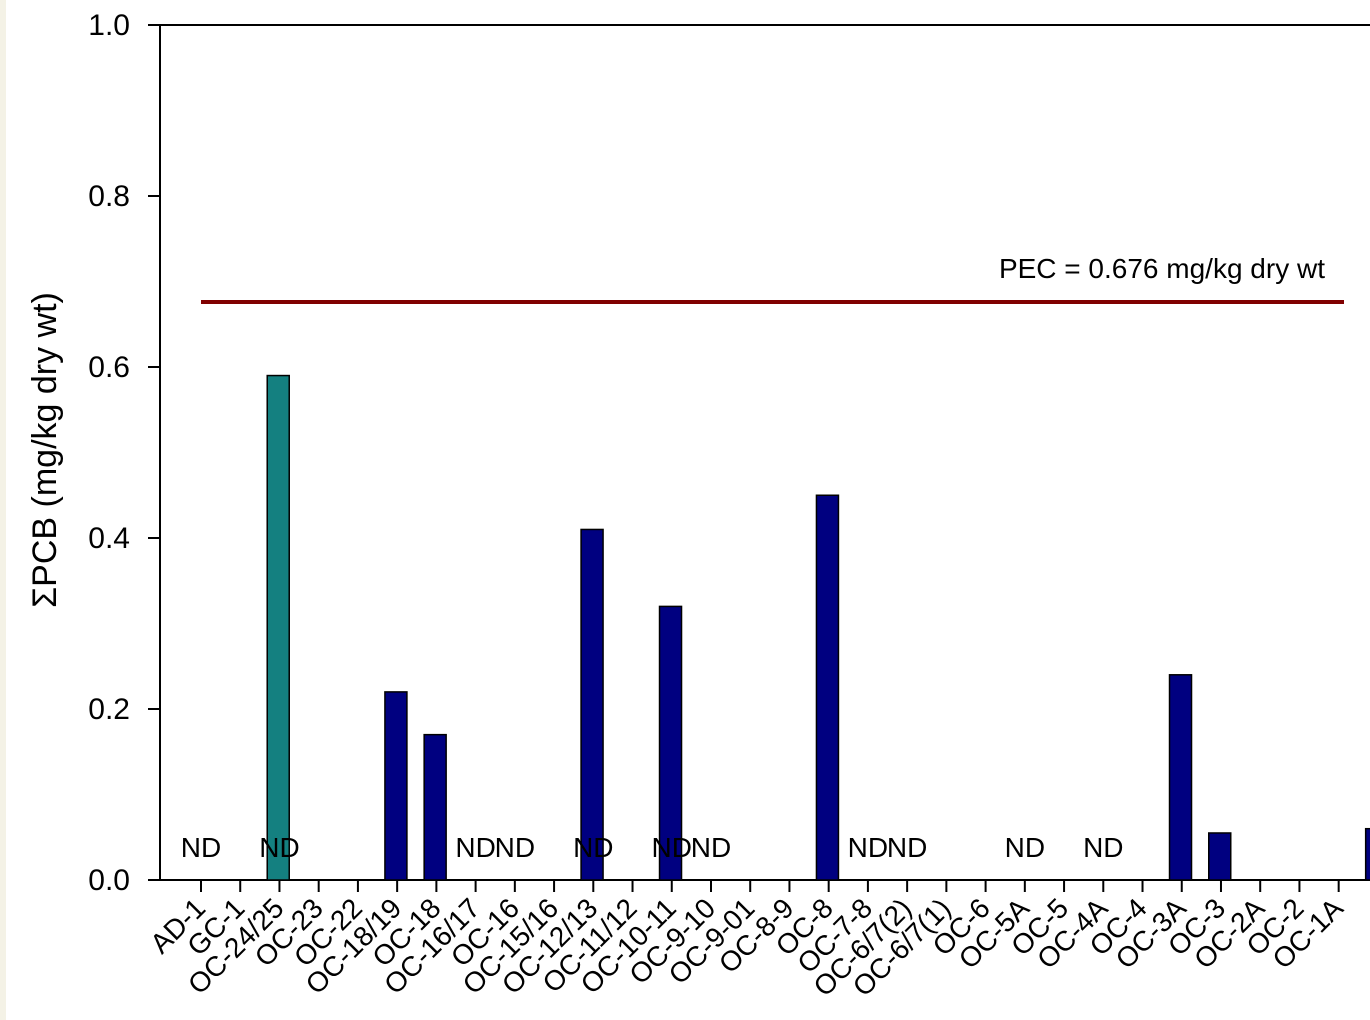  Describe the element at coordinates (109, 25) in the screenshot. I see `y-tick-label: 1.0` at that location.